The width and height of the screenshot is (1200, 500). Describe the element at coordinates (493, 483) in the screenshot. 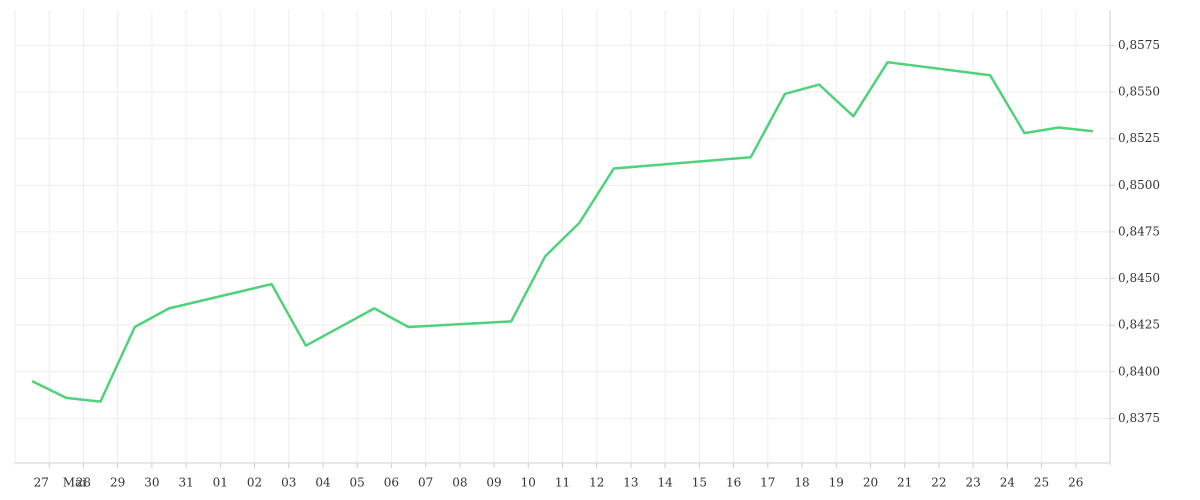

I see `x-tick-label: 09` at that location.